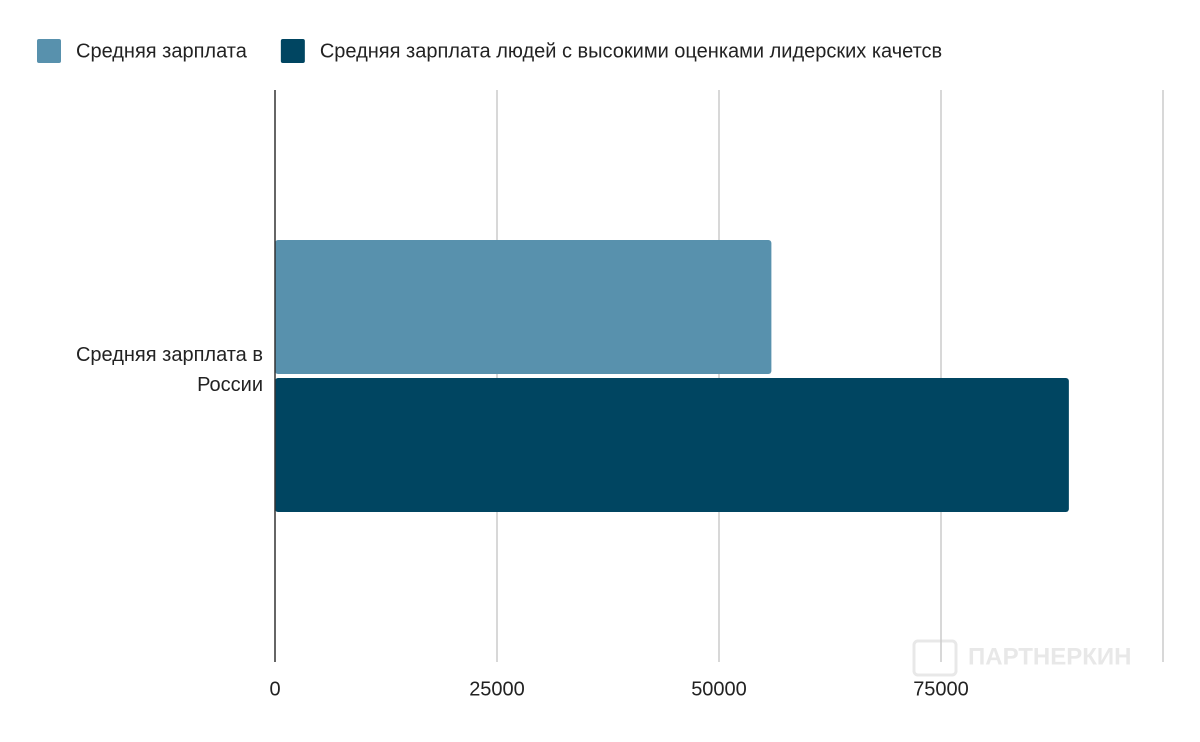 Image resolution: width=1200 pixels, height=742 pixels. Describe the element at coordinates (1050, 656) in the screenshot. I see `watermark: ПАРТНЕРКИН` at that location.